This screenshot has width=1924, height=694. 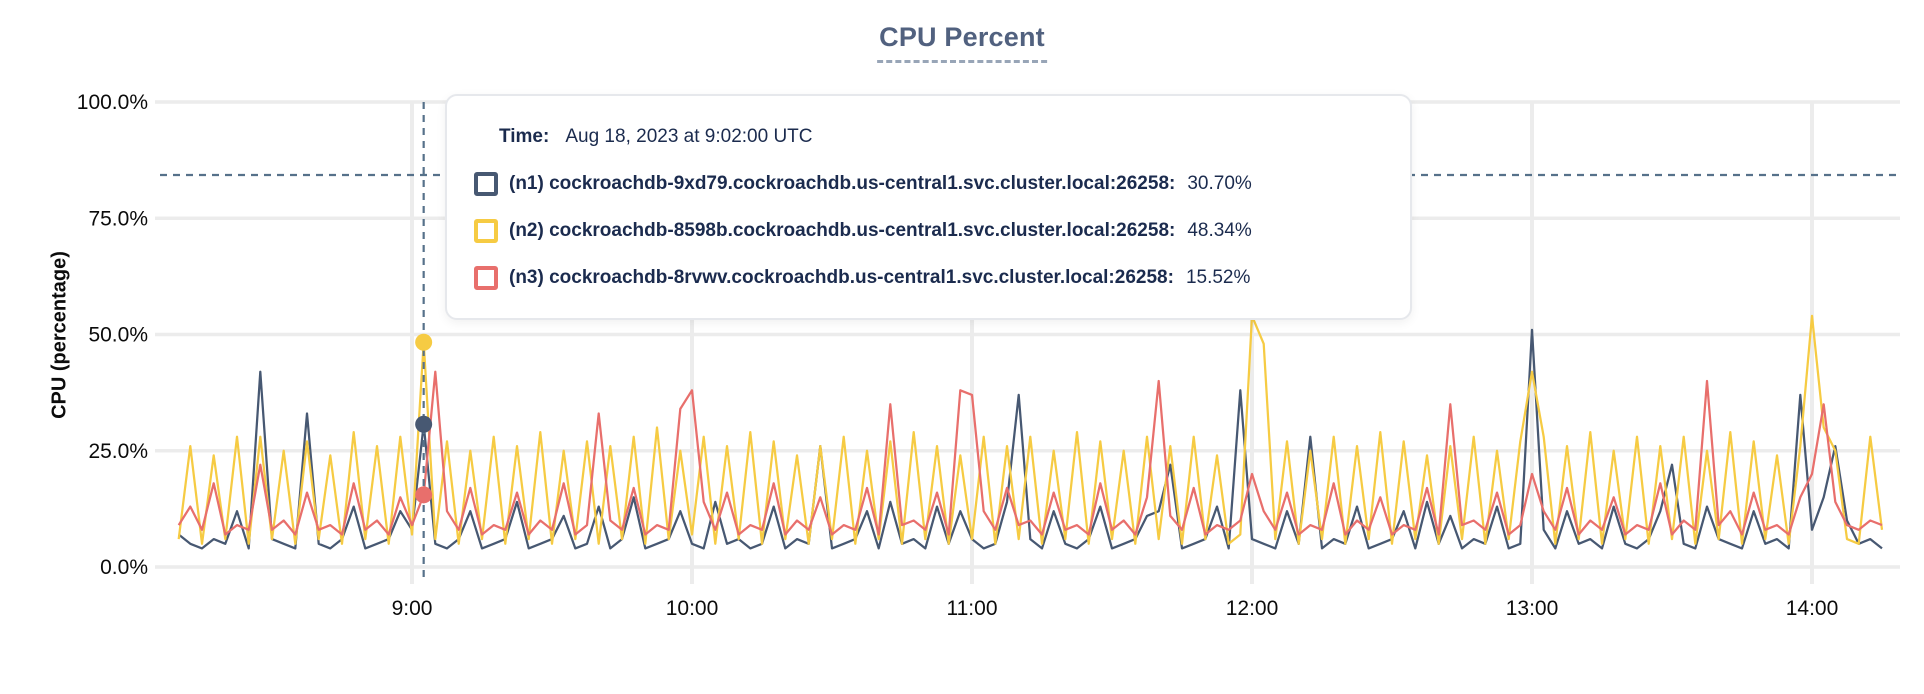 What do you see at coordinates (1219, 230) in the screenshot?
I see `tooltip-series-n2-value: 48.34%` at bounding box center [1219, 230].